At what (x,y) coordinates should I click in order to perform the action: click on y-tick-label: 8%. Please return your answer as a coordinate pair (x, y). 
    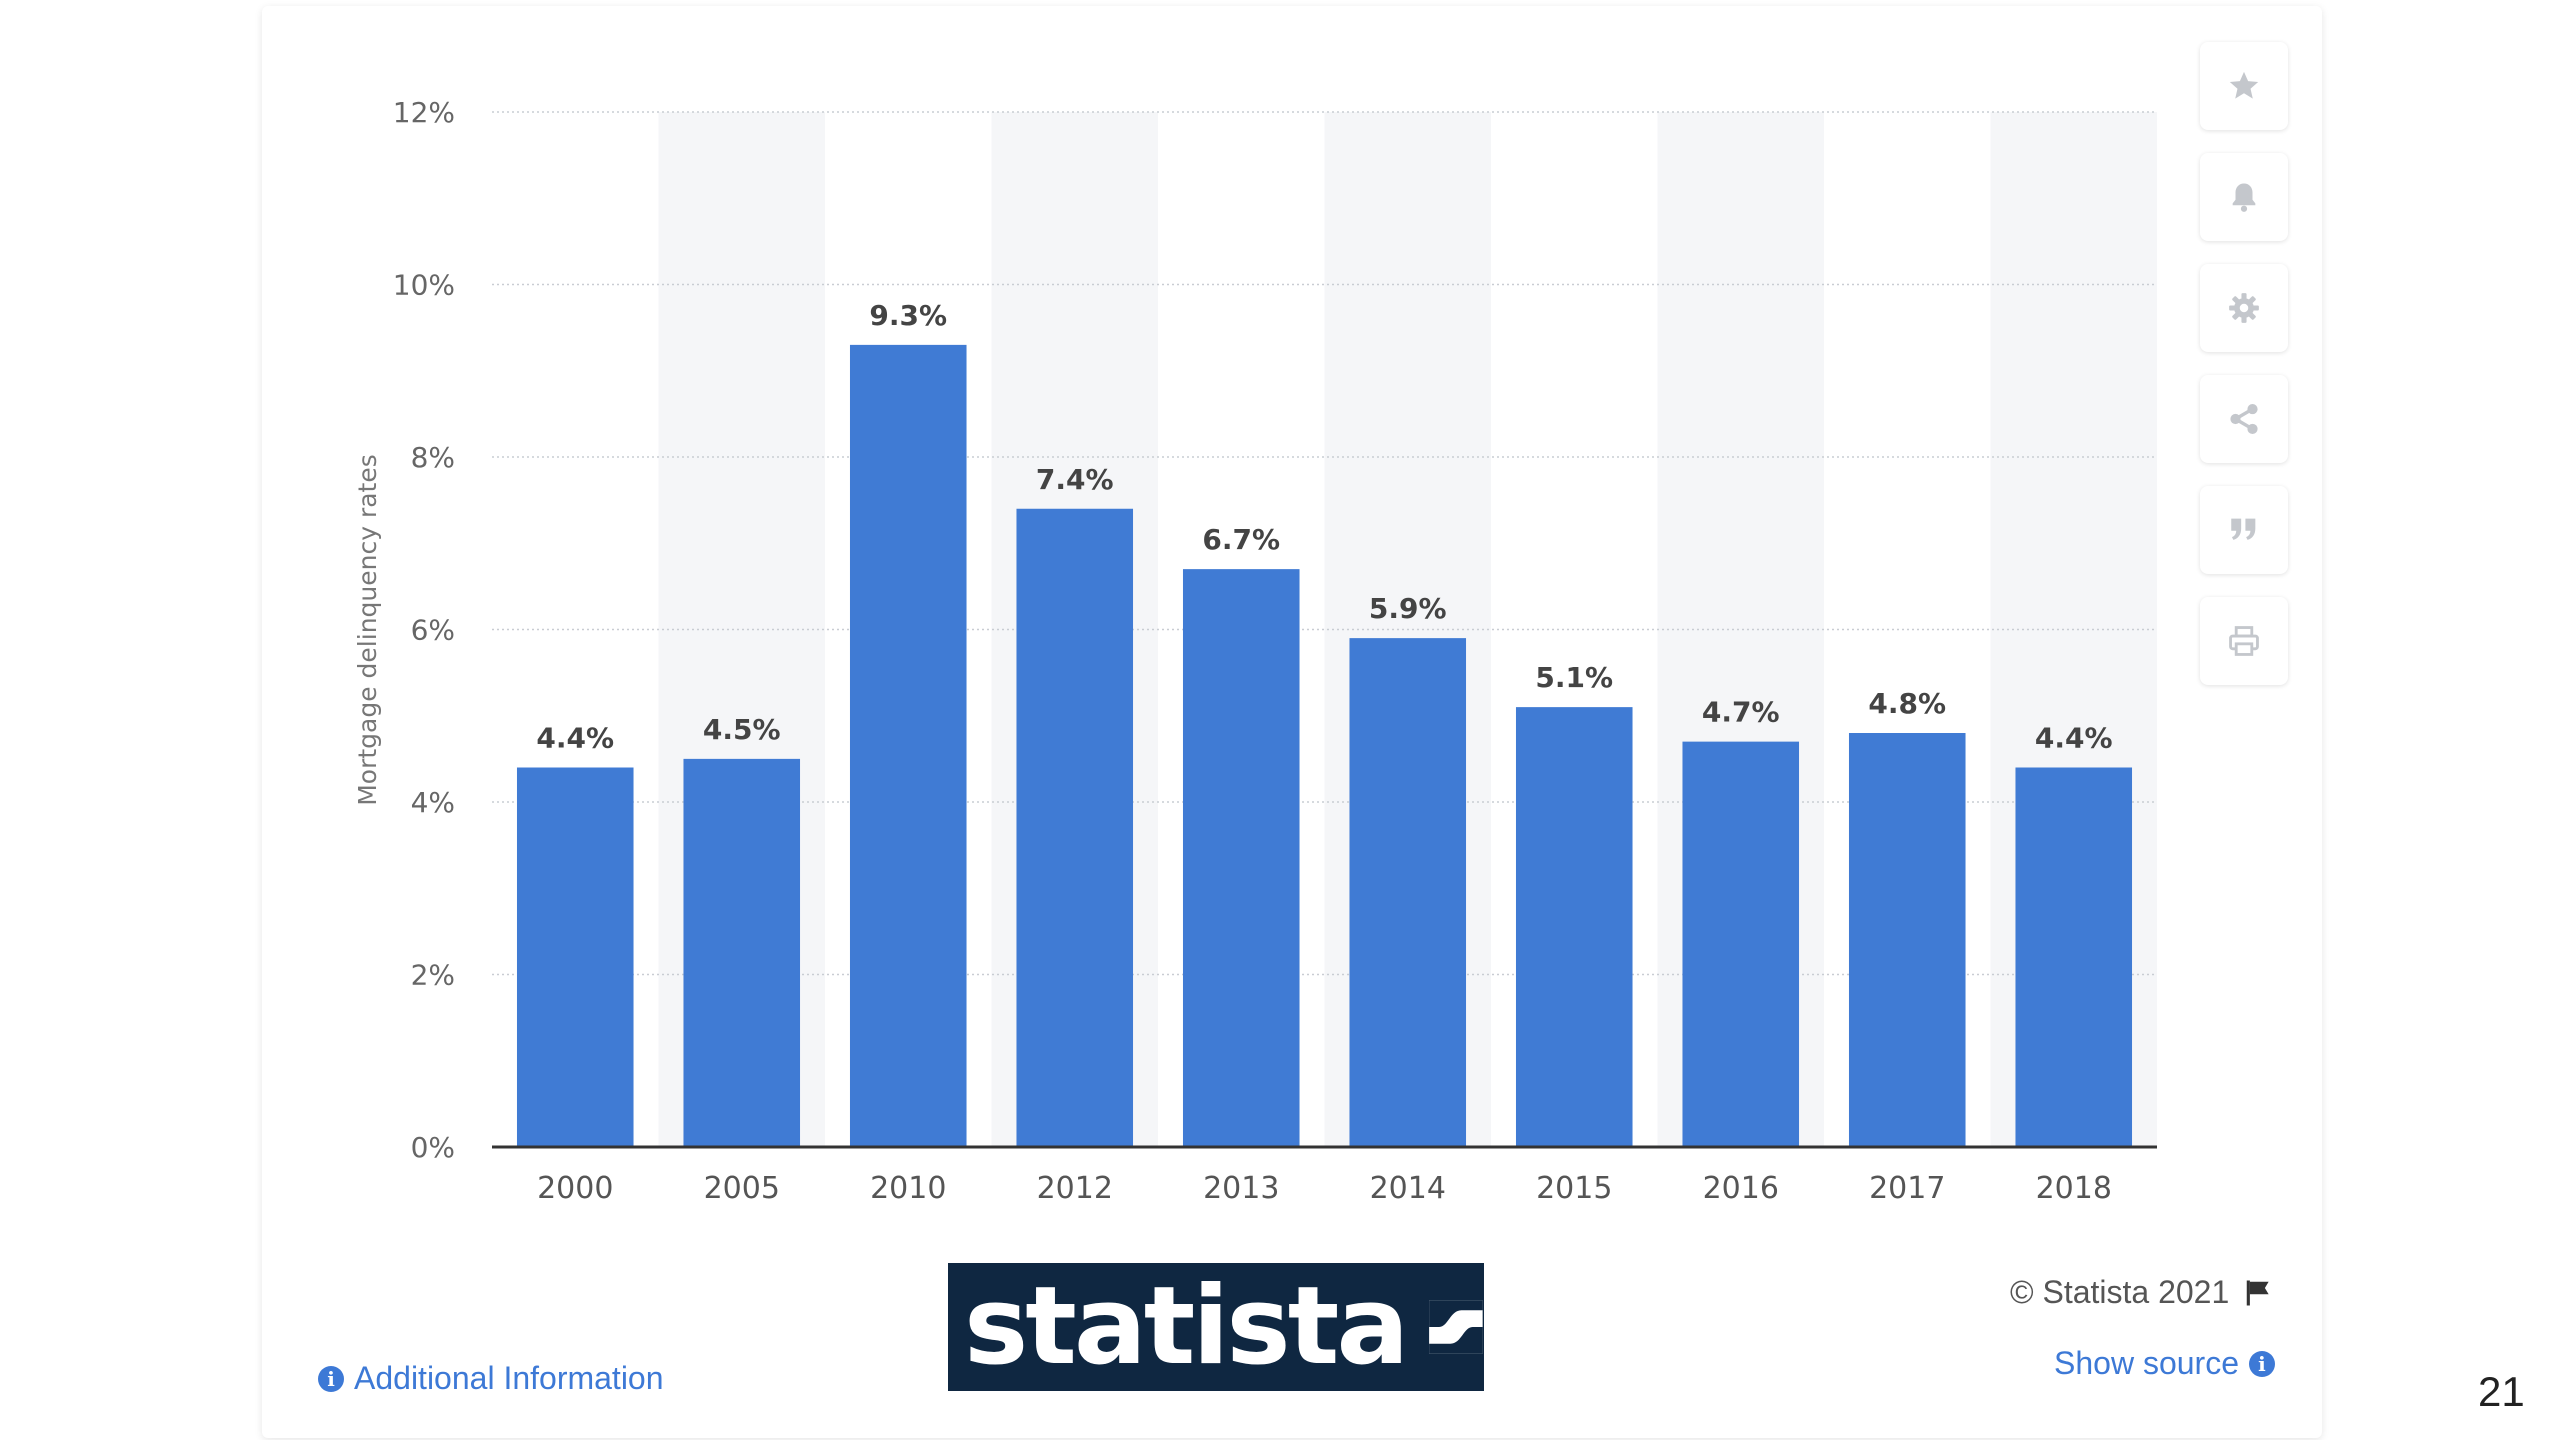
    Looking at the image, I should click on (433, 457).